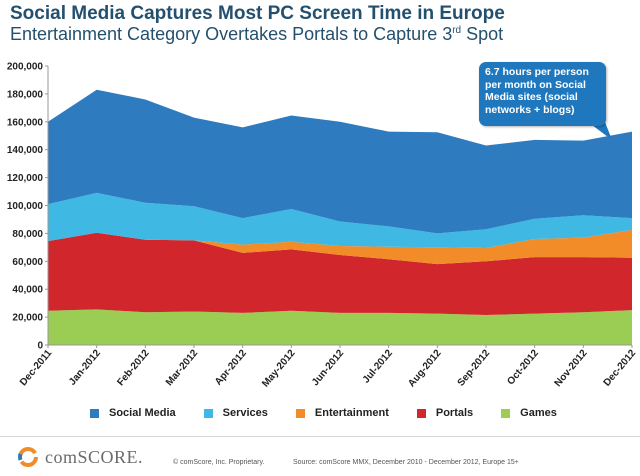 The image size is (640, 476). What do you see at coordinates (25, 122) in the screenshot?
I see `y-tick-label: 160,000` at bounding box center [25, 122].